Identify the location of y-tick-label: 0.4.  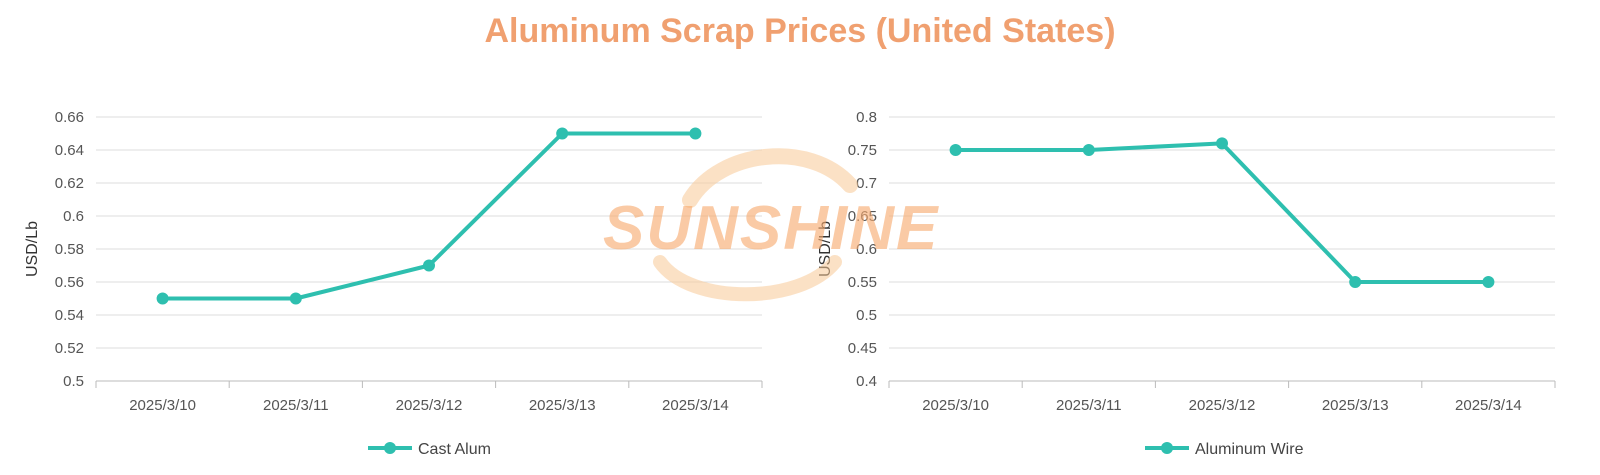
(866, 381).